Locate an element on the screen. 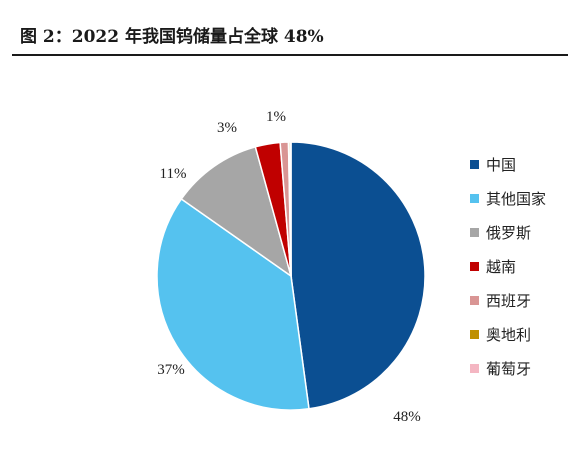 The width and height of the screenshot is (576, 467). legend-label: 奥地利 is located at coordinates (508, 335).